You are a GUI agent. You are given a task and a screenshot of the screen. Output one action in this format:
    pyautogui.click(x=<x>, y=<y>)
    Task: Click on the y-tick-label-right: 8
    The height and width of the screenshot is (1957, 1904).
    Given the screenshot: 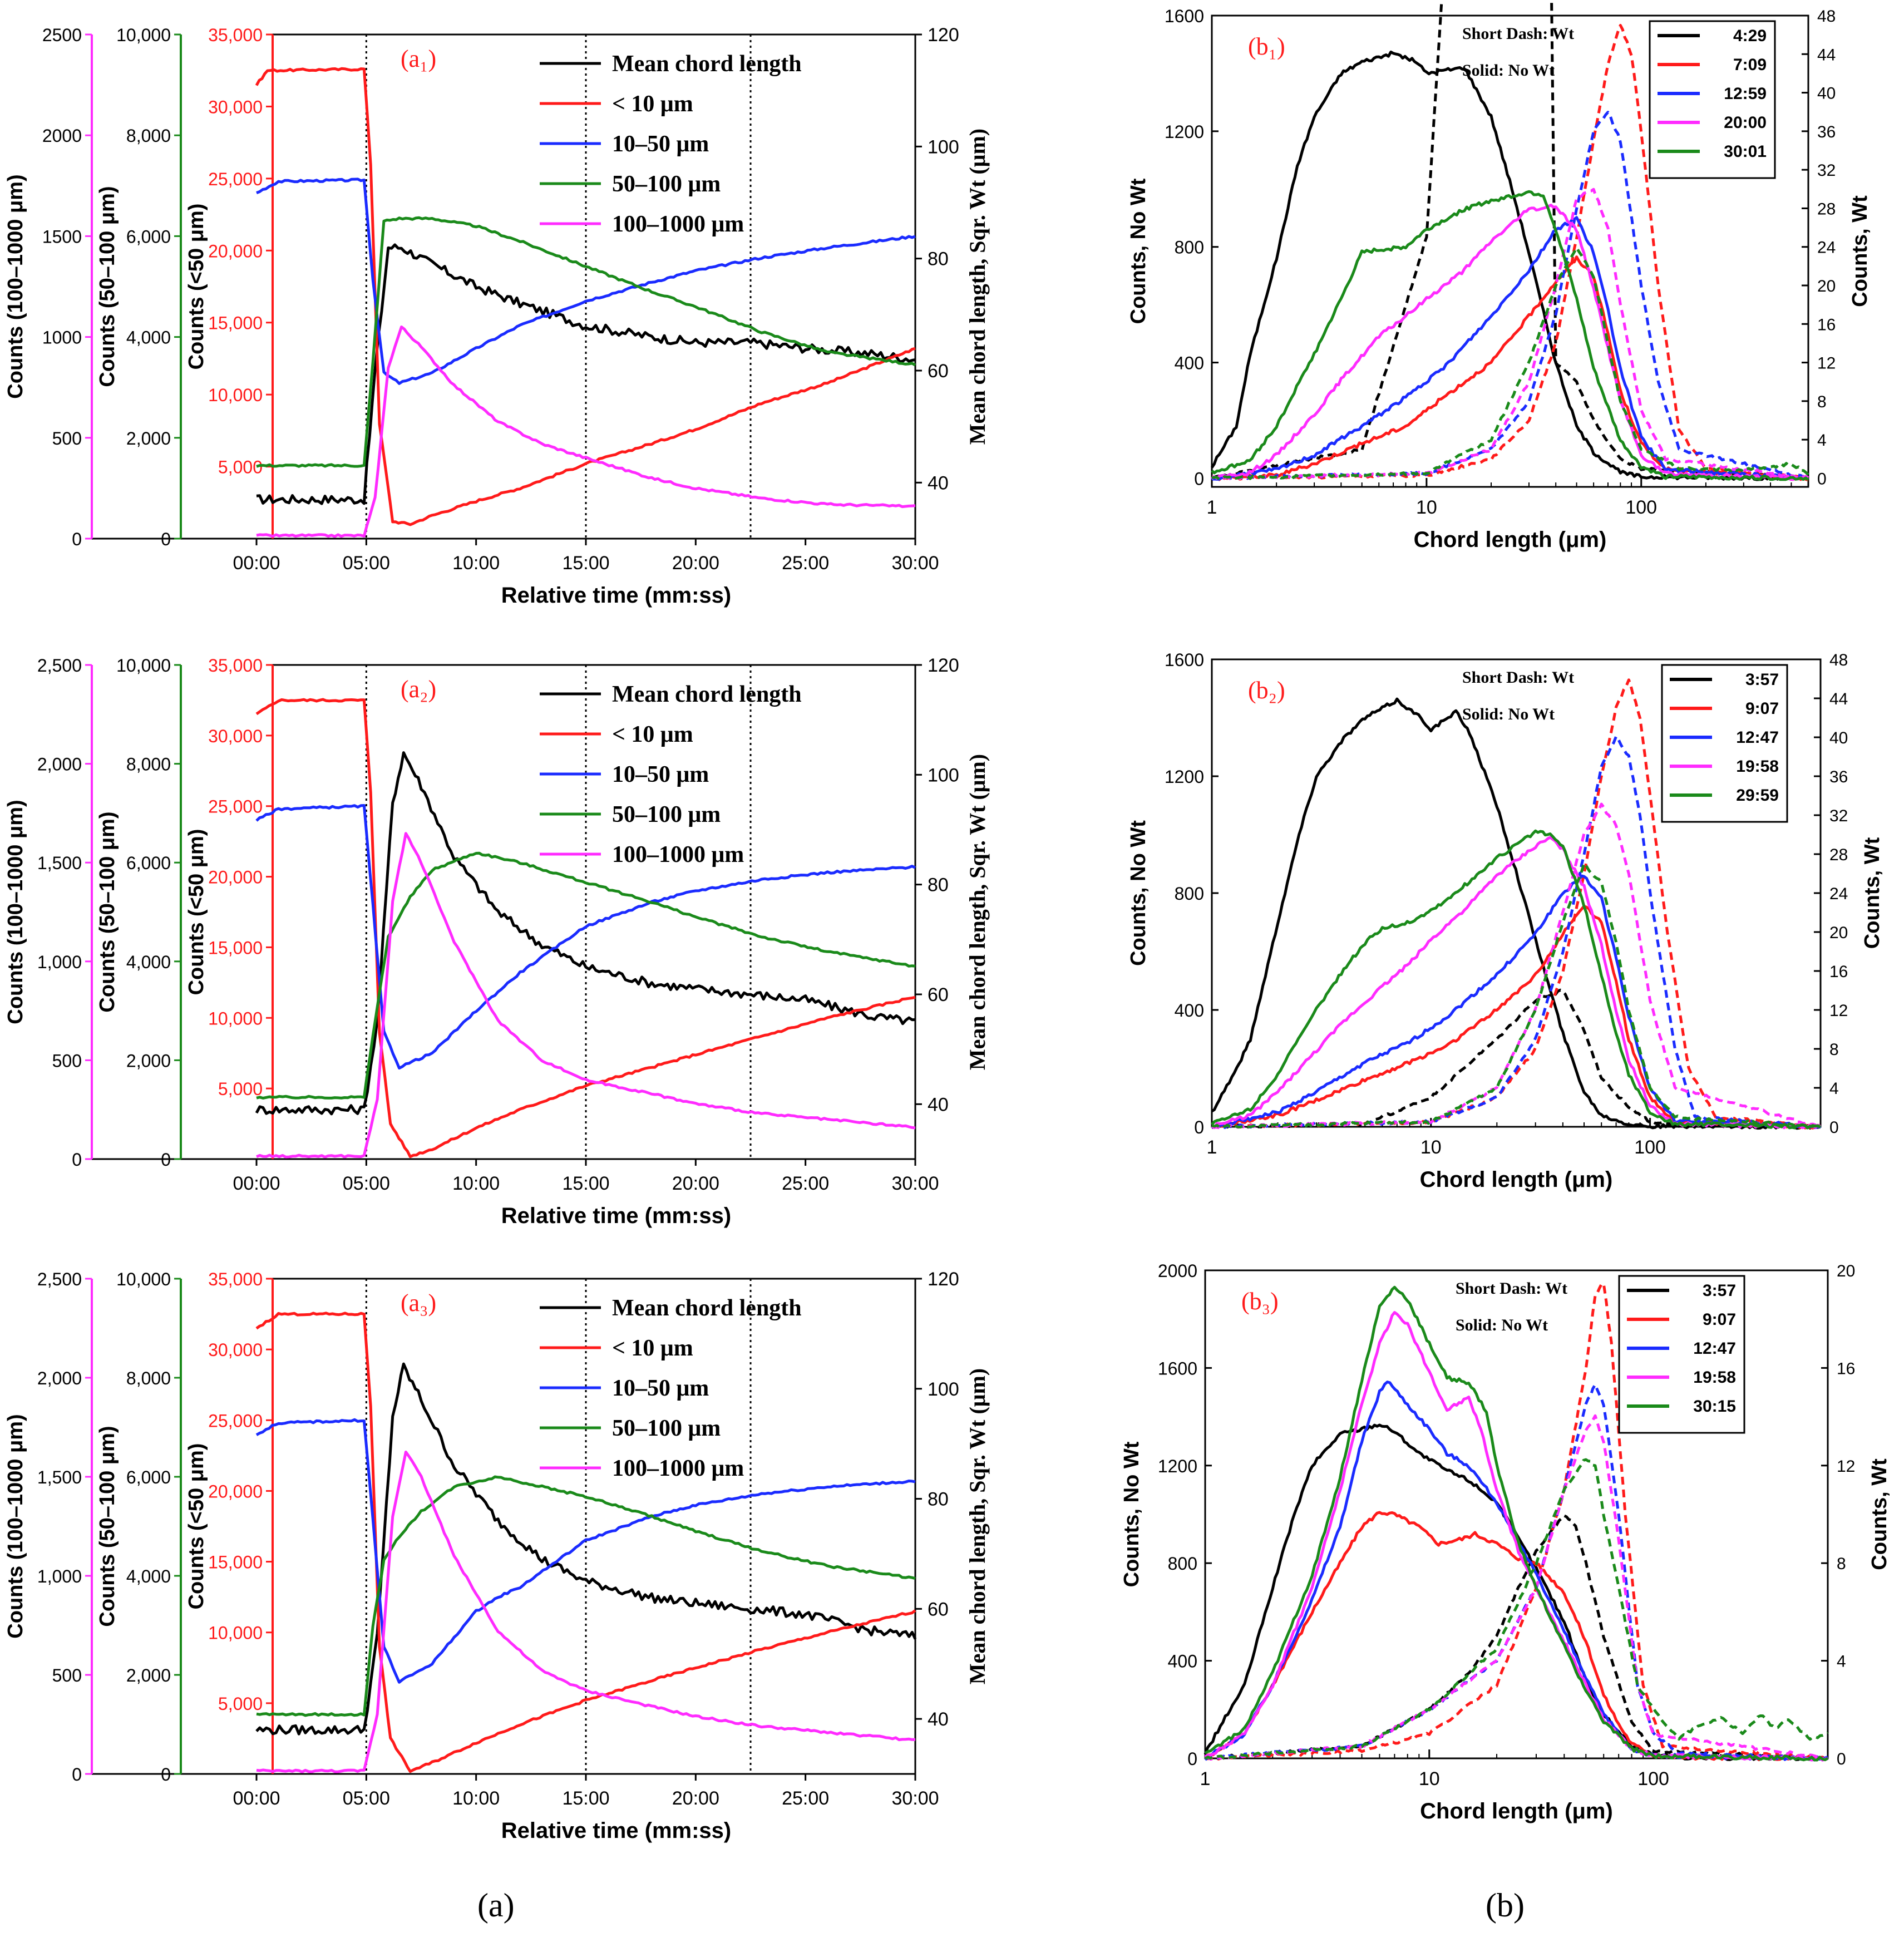 What is the action you would take?
    pyautogui.click(x=1842, y=1564)
    